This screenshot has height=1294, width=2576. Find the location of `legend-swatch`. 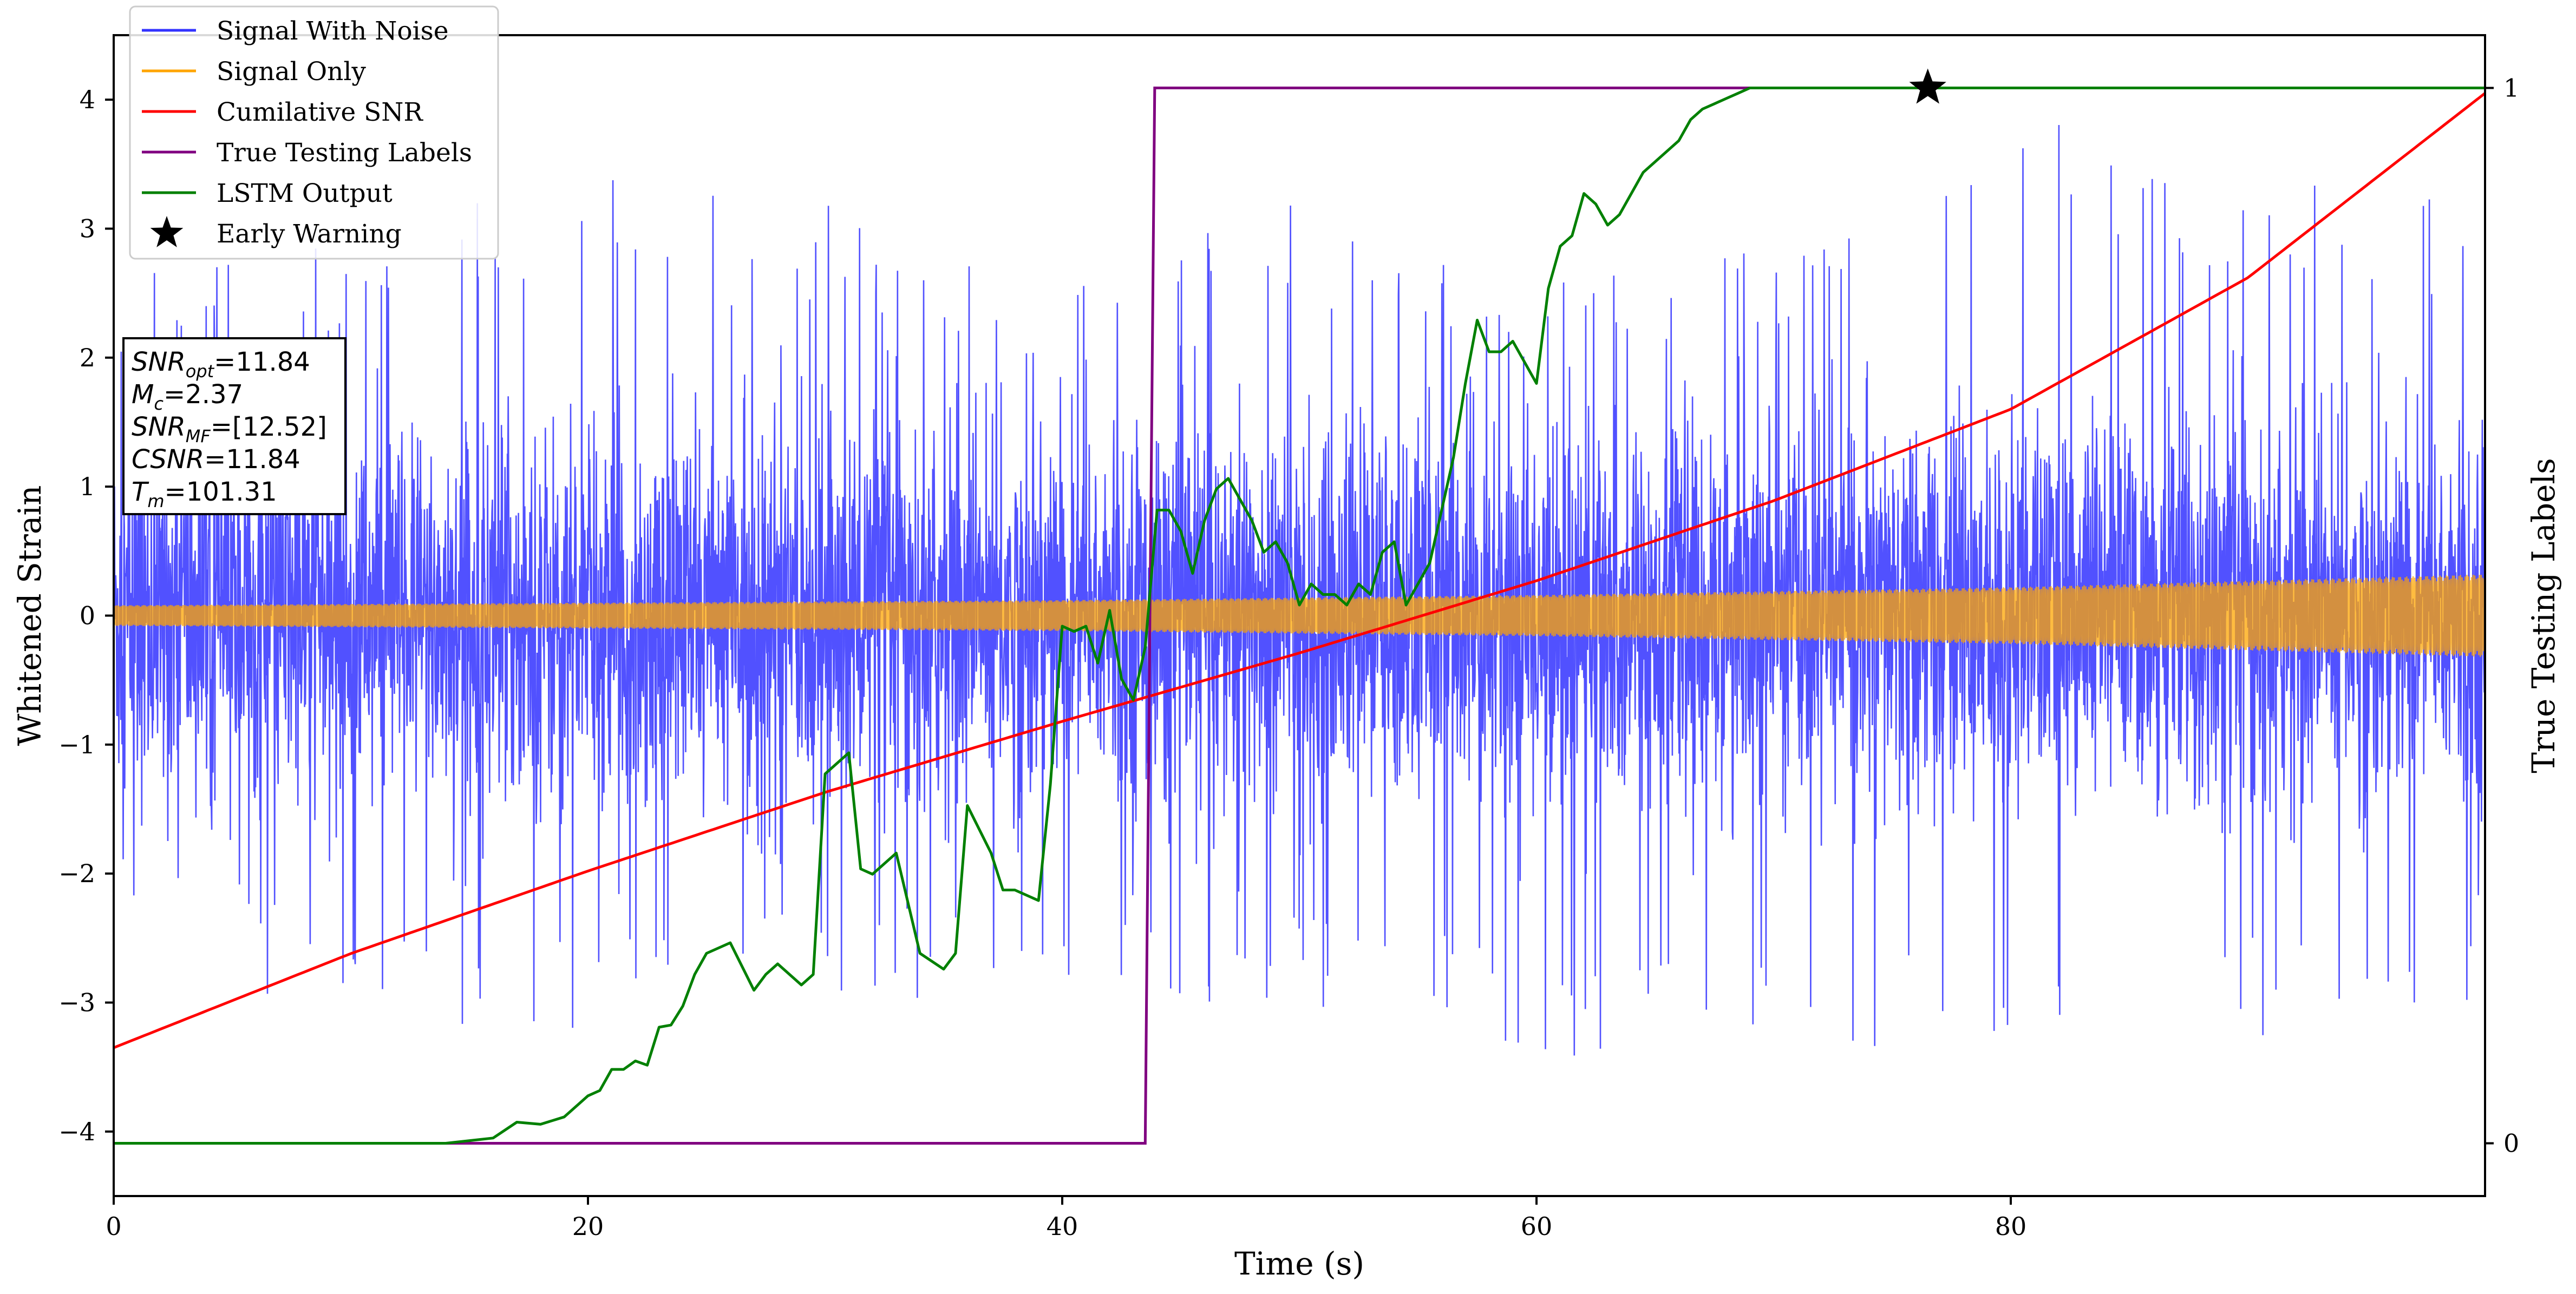

legend-swatch is located at coordinates (167, 231).